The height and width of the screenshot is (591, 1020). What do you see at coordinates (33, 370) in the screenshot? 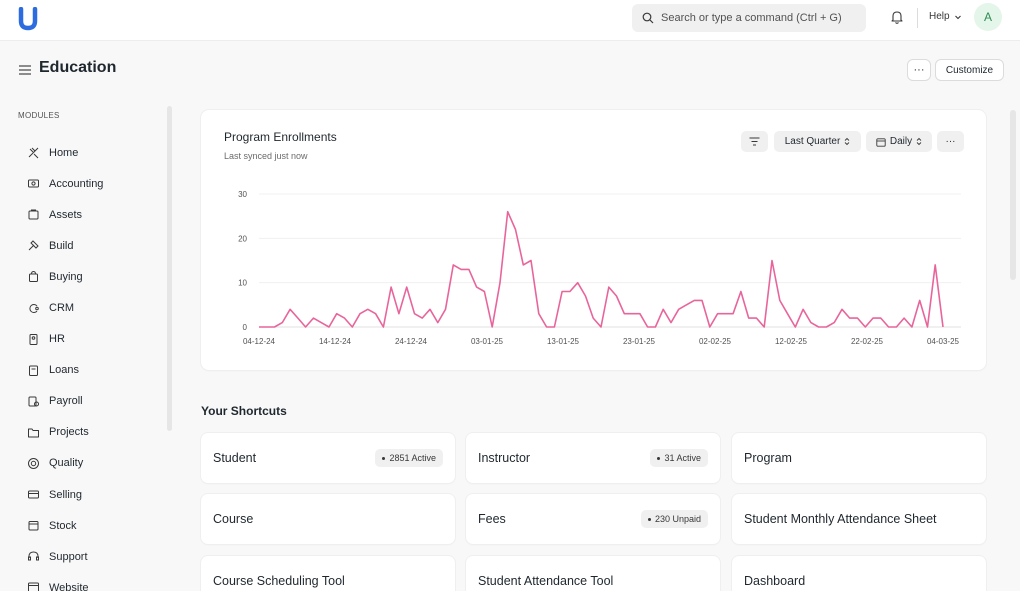
I see `loans-icon` at bounding box center [33, 370].